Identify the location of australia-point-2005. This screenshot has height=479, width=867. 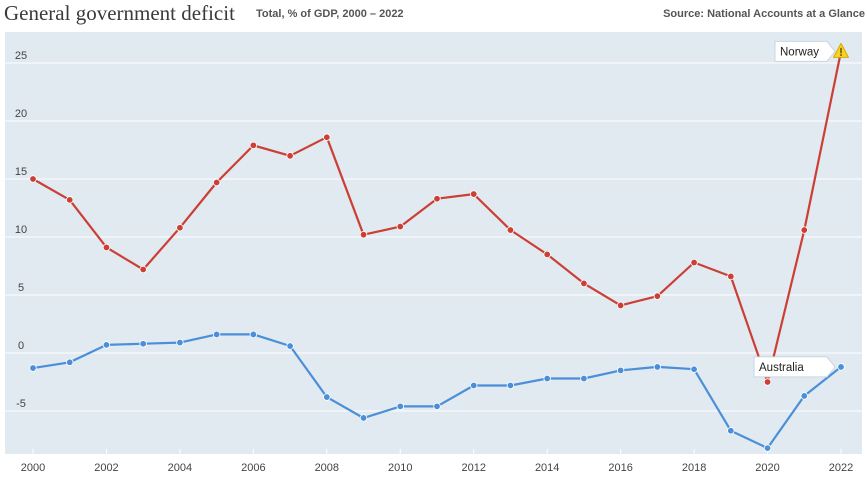
(216, 334).